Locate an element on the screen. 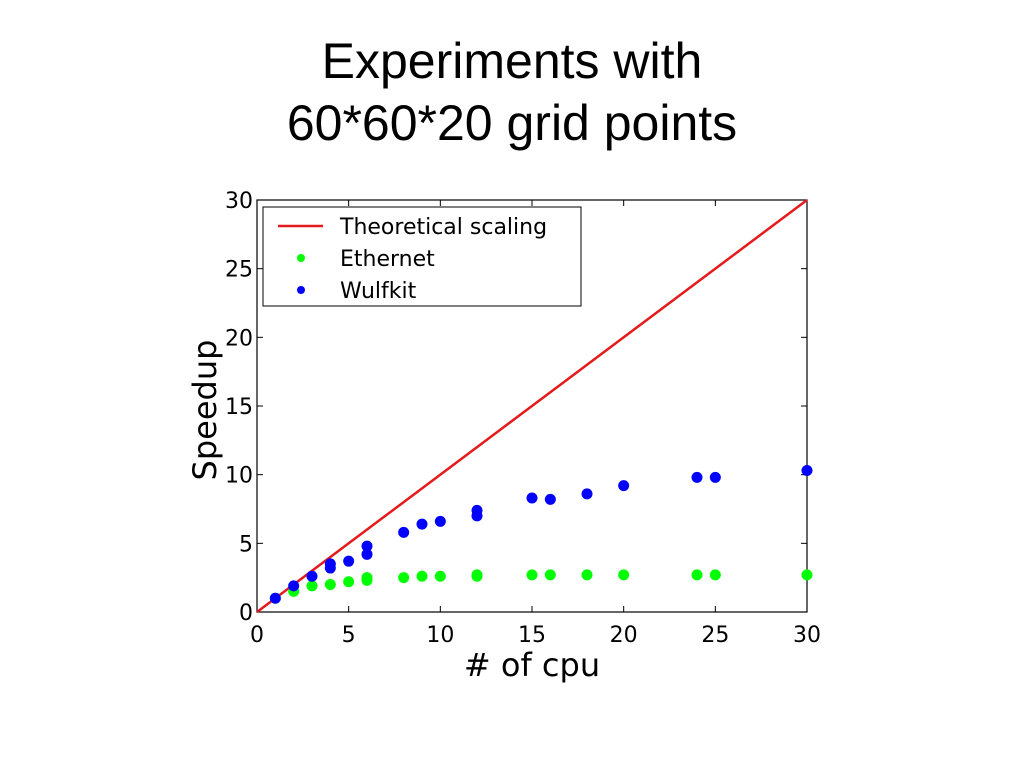 Image resolution: width=1024 pixels, height=768 pixels. legend: Theoretical scaling Ethernet Wulfkit is located at coordinates (422, 256).